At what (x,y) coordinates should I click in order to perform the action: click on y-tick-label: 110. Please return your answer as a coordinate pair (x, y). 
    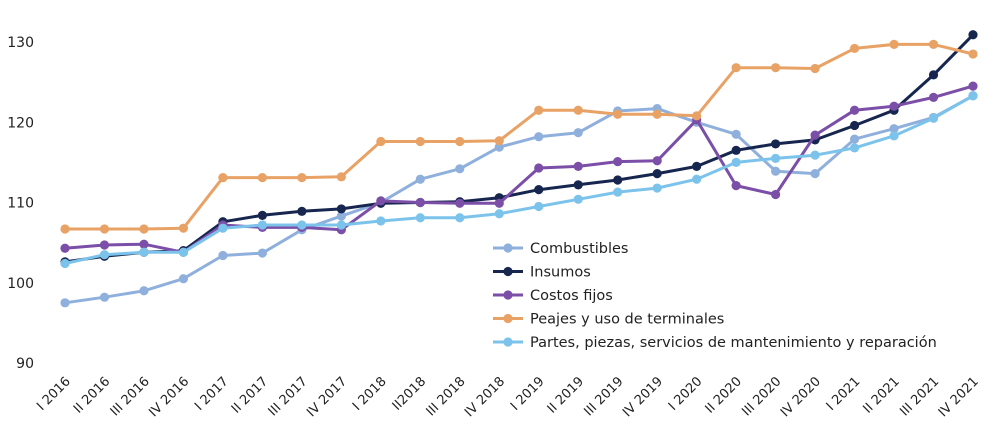
    Looking at the image, I should click on (20, 204).